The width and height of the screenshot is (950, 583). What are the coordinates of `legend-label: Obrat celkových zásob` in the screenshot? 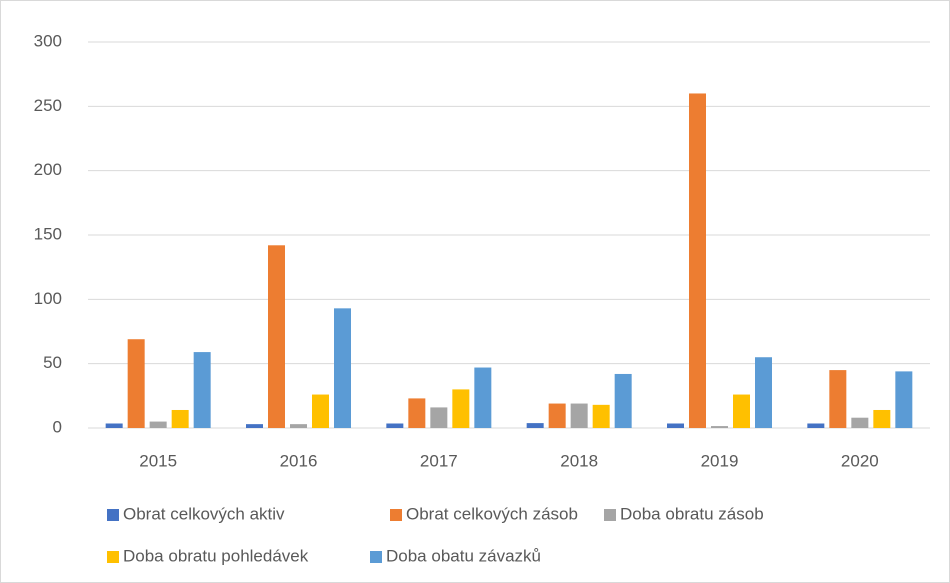 It's located at (492, 513).